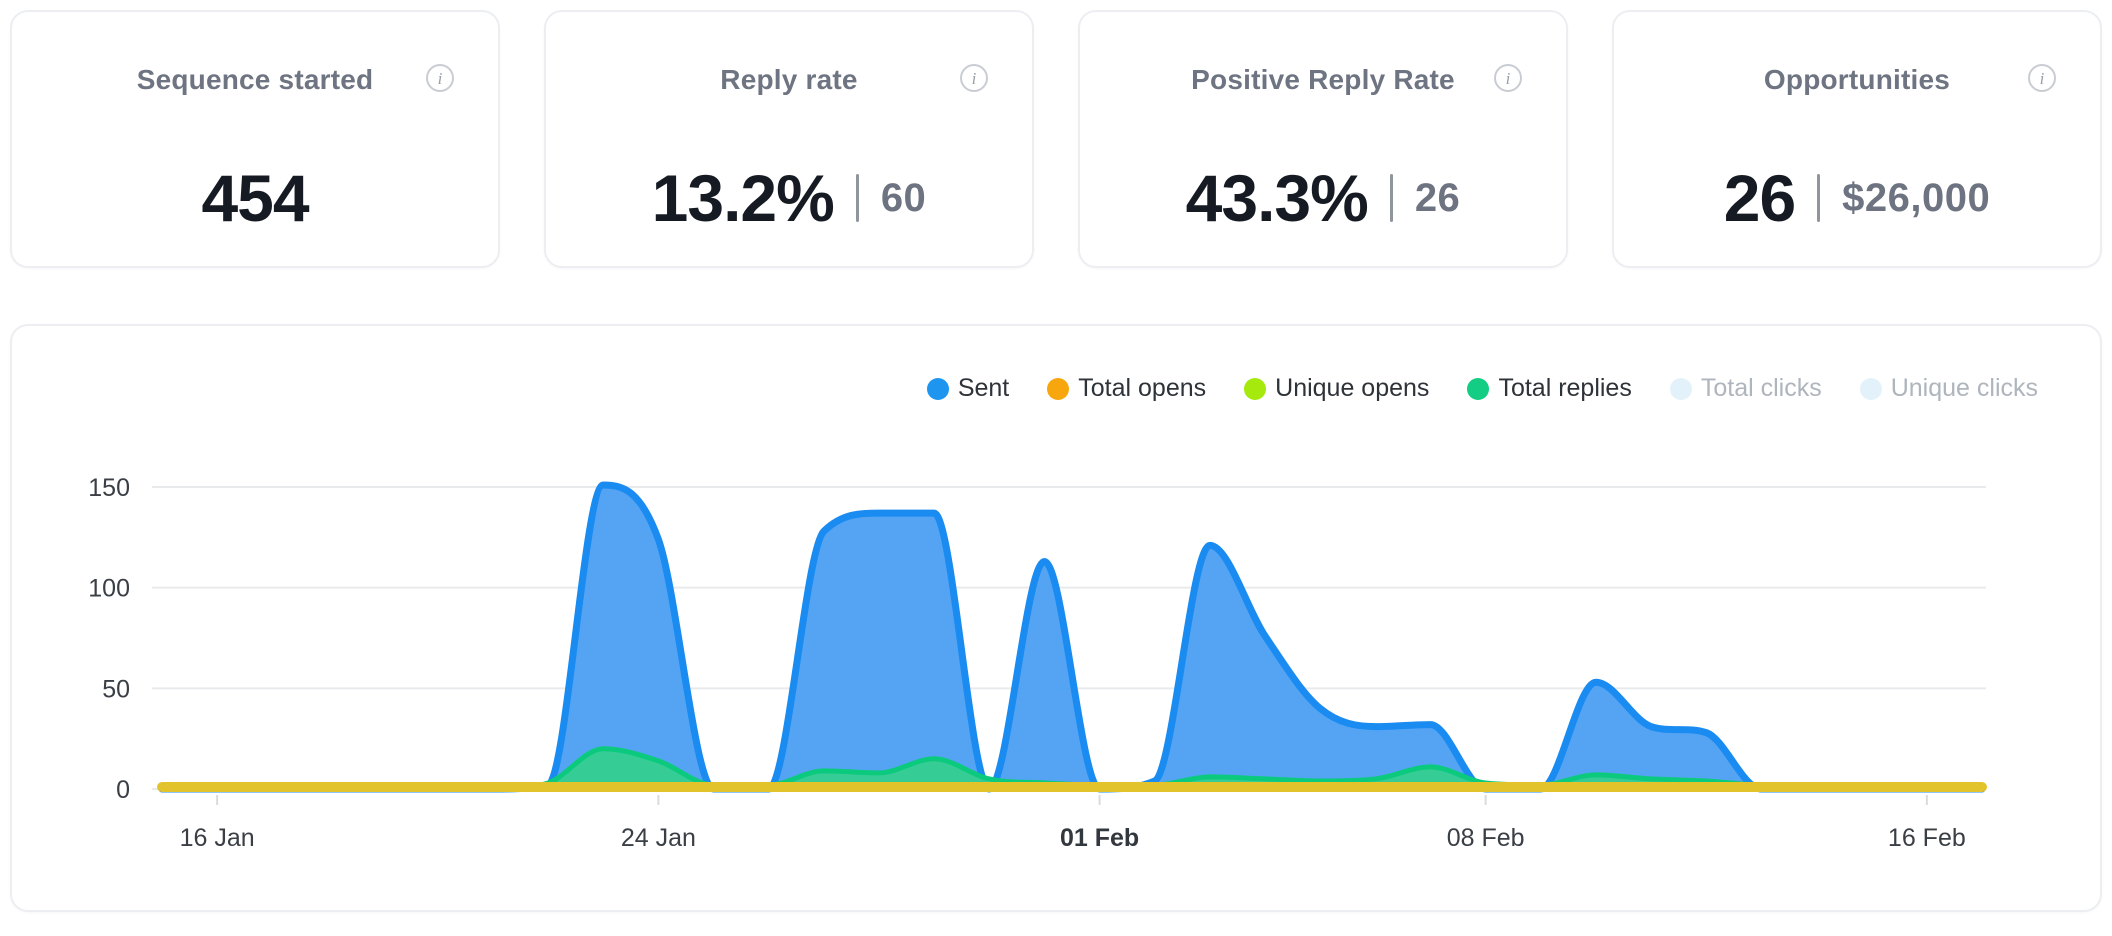 Image resolution: width=2112 pixels, height=936 pixels. What do you see at coordinates (1680, 388) in the screenshot?
I see `legend-dot-total-clicks` at bounding box center [1680, 388].